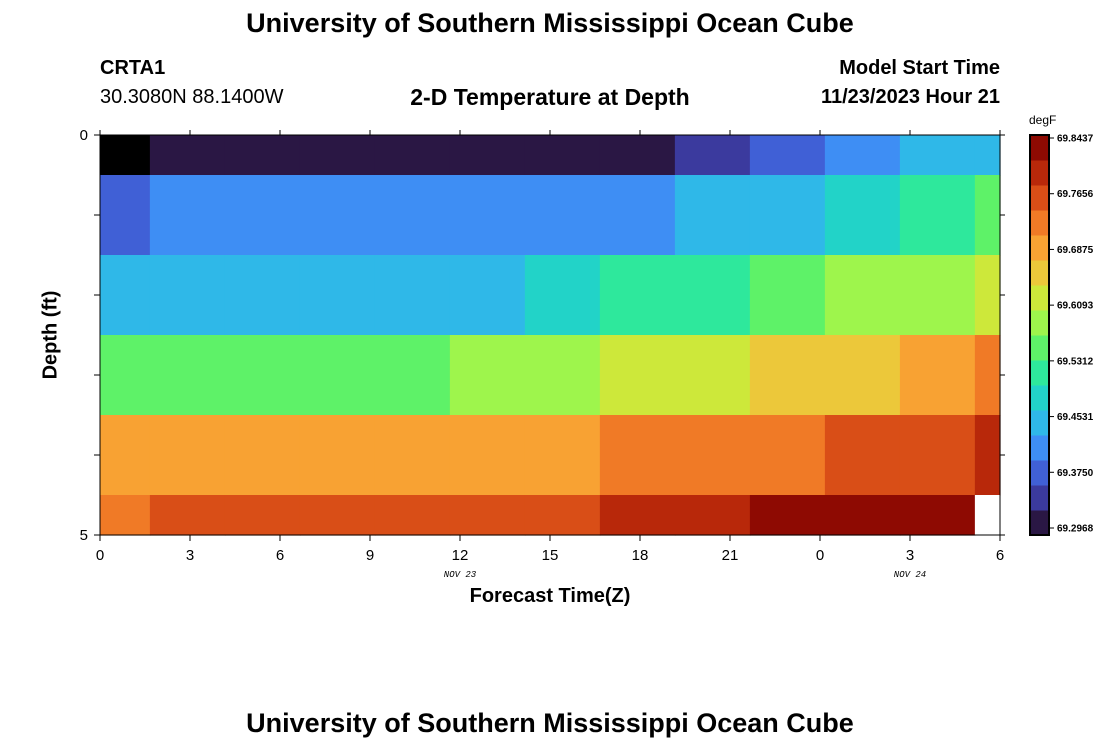 The image size is (1100, 750). I want to click on colorbar, so click(1039, 335).